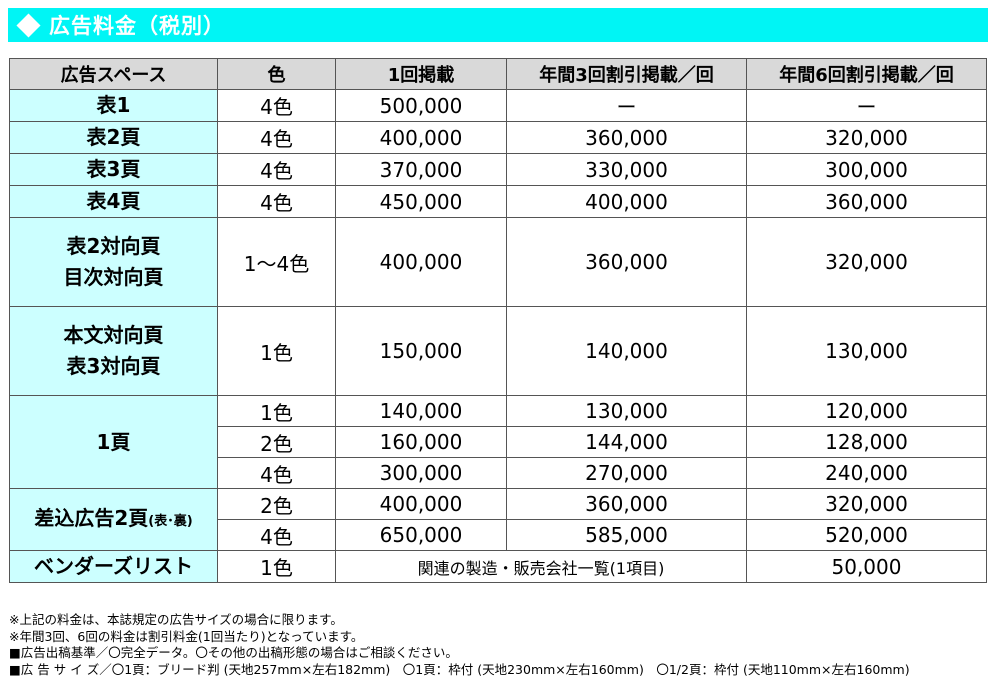 The height and width of the screenshot is (698, 996). I want to click on price-3times-cell: 330,000, so click(626, 169).